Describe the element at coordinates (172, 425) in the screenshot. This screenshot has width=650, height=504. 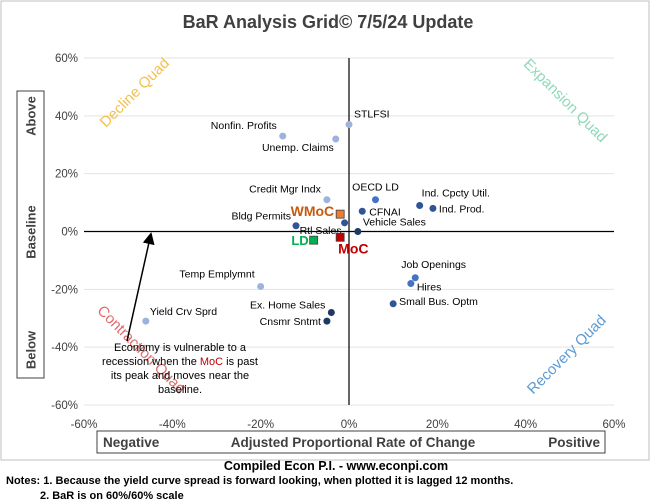
I see `x-tick-label: -40%` at that location.